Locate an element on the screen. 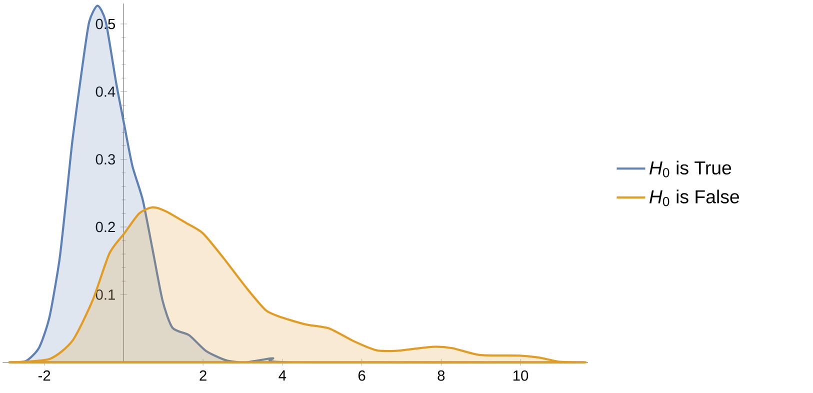 This screenshot has height=393, width=813. y-tick-label: 0.1 is located at coordinates (105, 294).